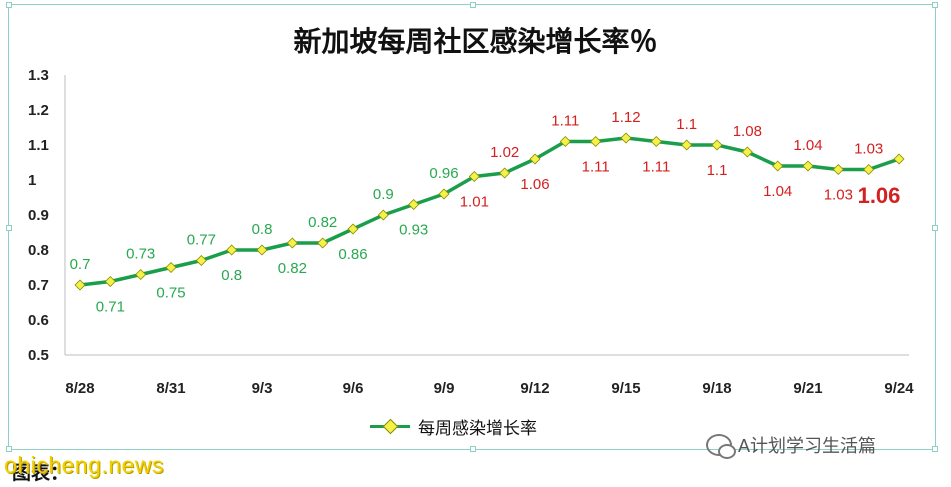 This screenshot has height=487, width=951. Describe the element at coordinates (899, 388) in the screenshot. I see `x-tick-label: 9/24` at that location.